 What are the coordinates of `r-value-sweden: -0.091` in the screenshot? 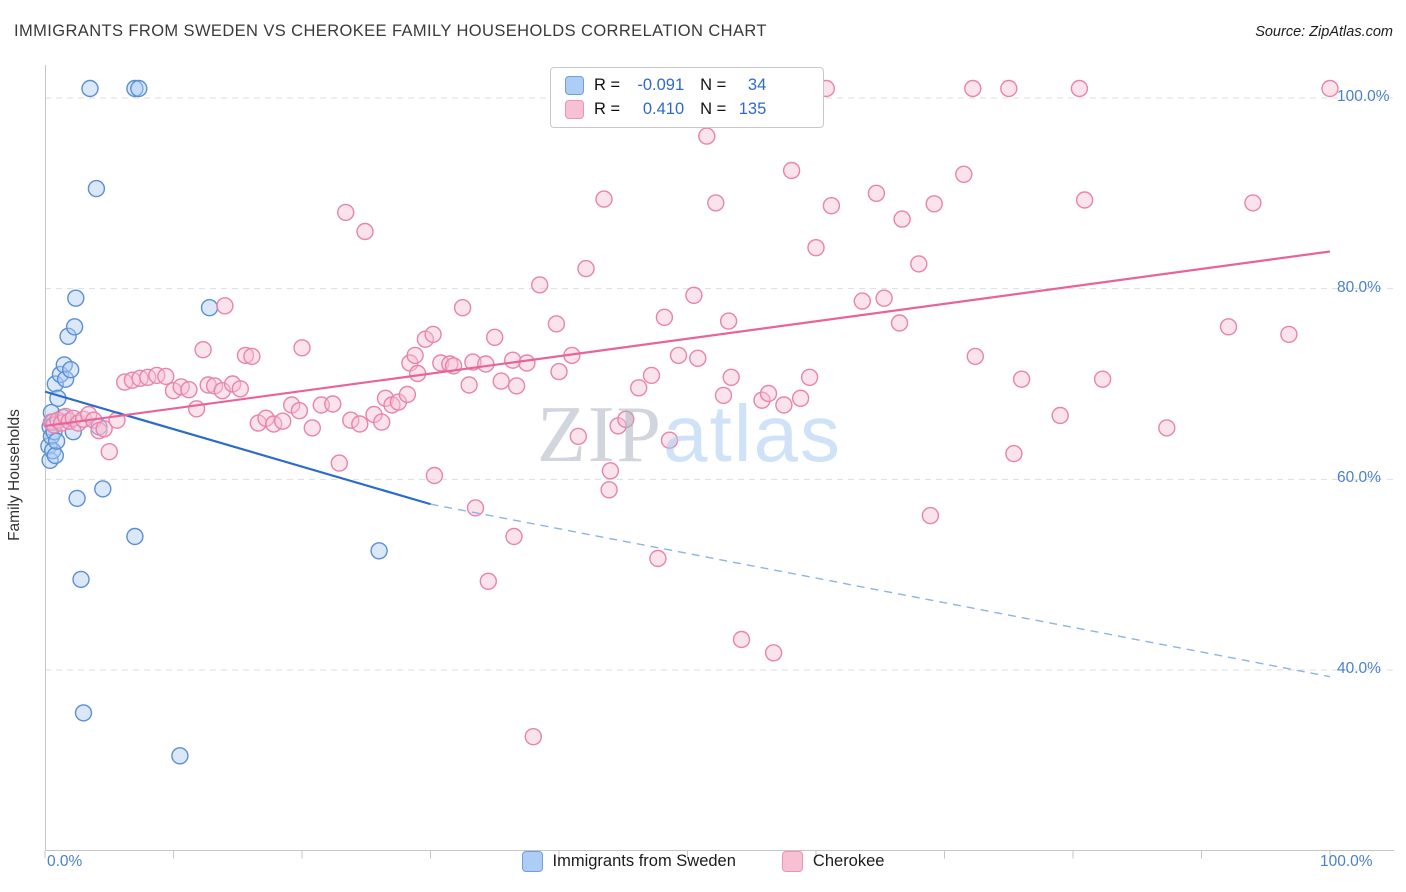 It's located at (661, 85).